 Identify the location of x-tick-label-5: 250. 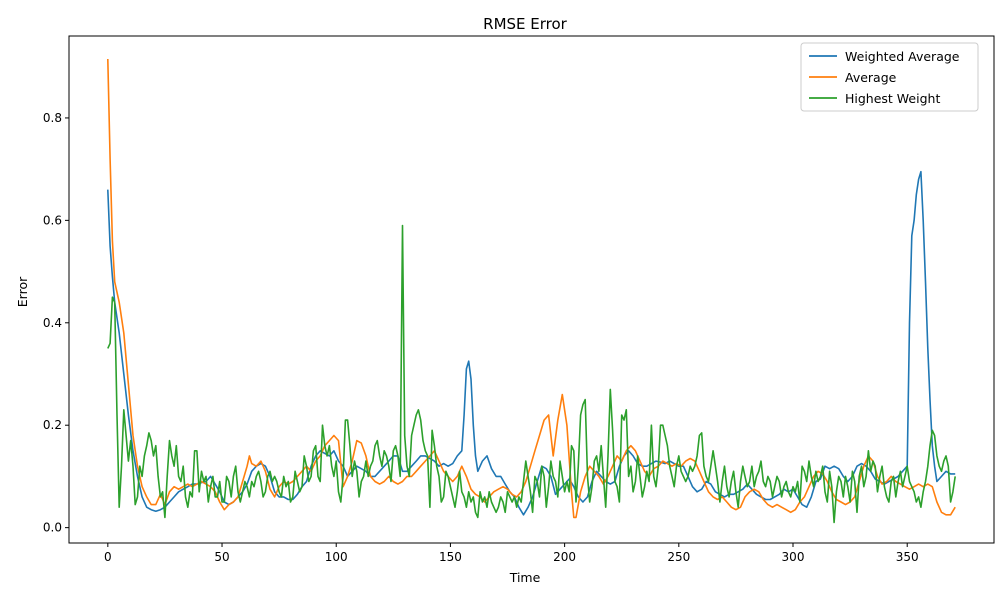
(678, 557).